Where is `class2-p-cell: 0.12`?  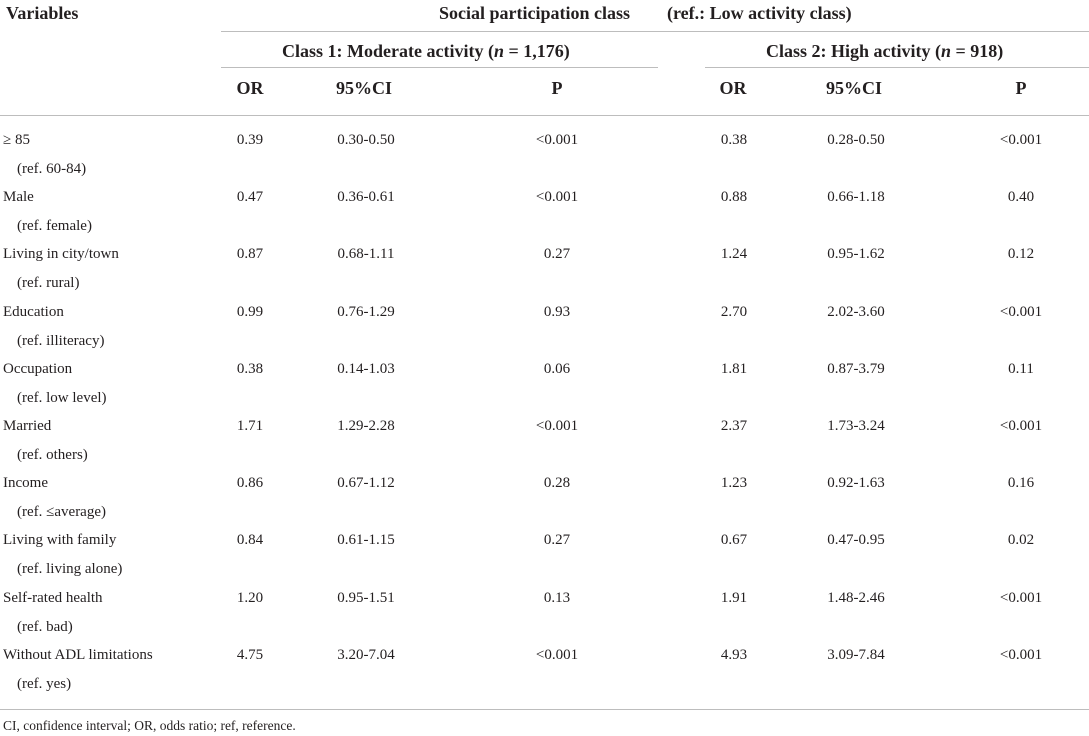
class2-p-cell: 0.12 is located at coordinates (1021, 254).